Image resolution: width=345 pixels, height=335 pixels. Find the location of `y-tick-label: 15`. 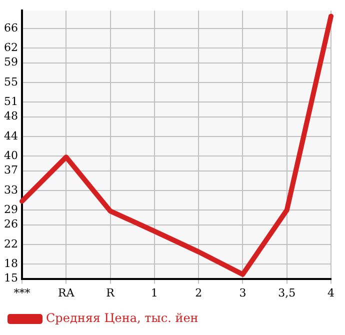

y-tick-label: 15 is located at coordinates (11, 278).